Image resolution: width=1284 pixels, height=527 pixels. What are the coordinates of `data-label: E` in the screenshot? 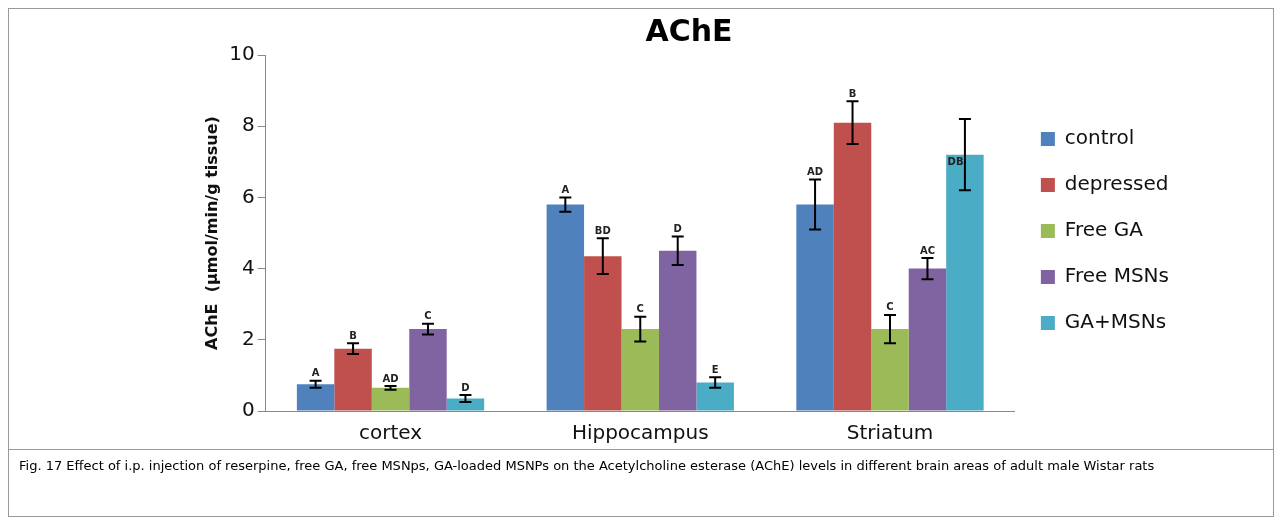 It's located at (715, 369).